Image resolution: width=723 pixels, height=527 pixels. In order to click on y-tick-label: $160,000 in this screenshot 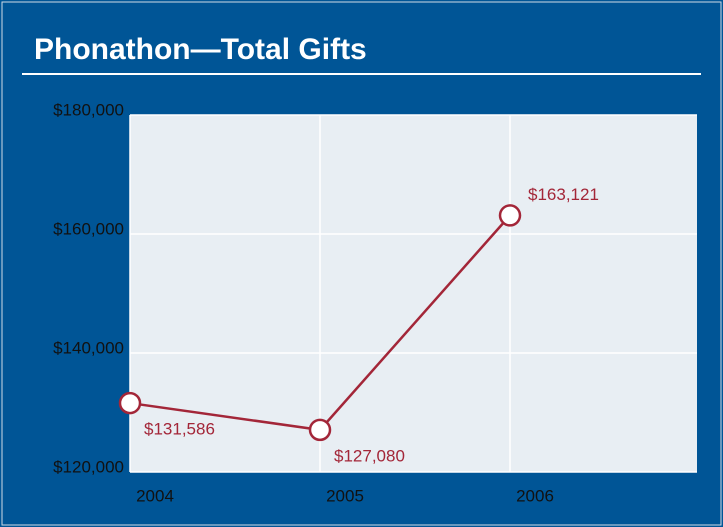, I will do `click(88, 228)`.